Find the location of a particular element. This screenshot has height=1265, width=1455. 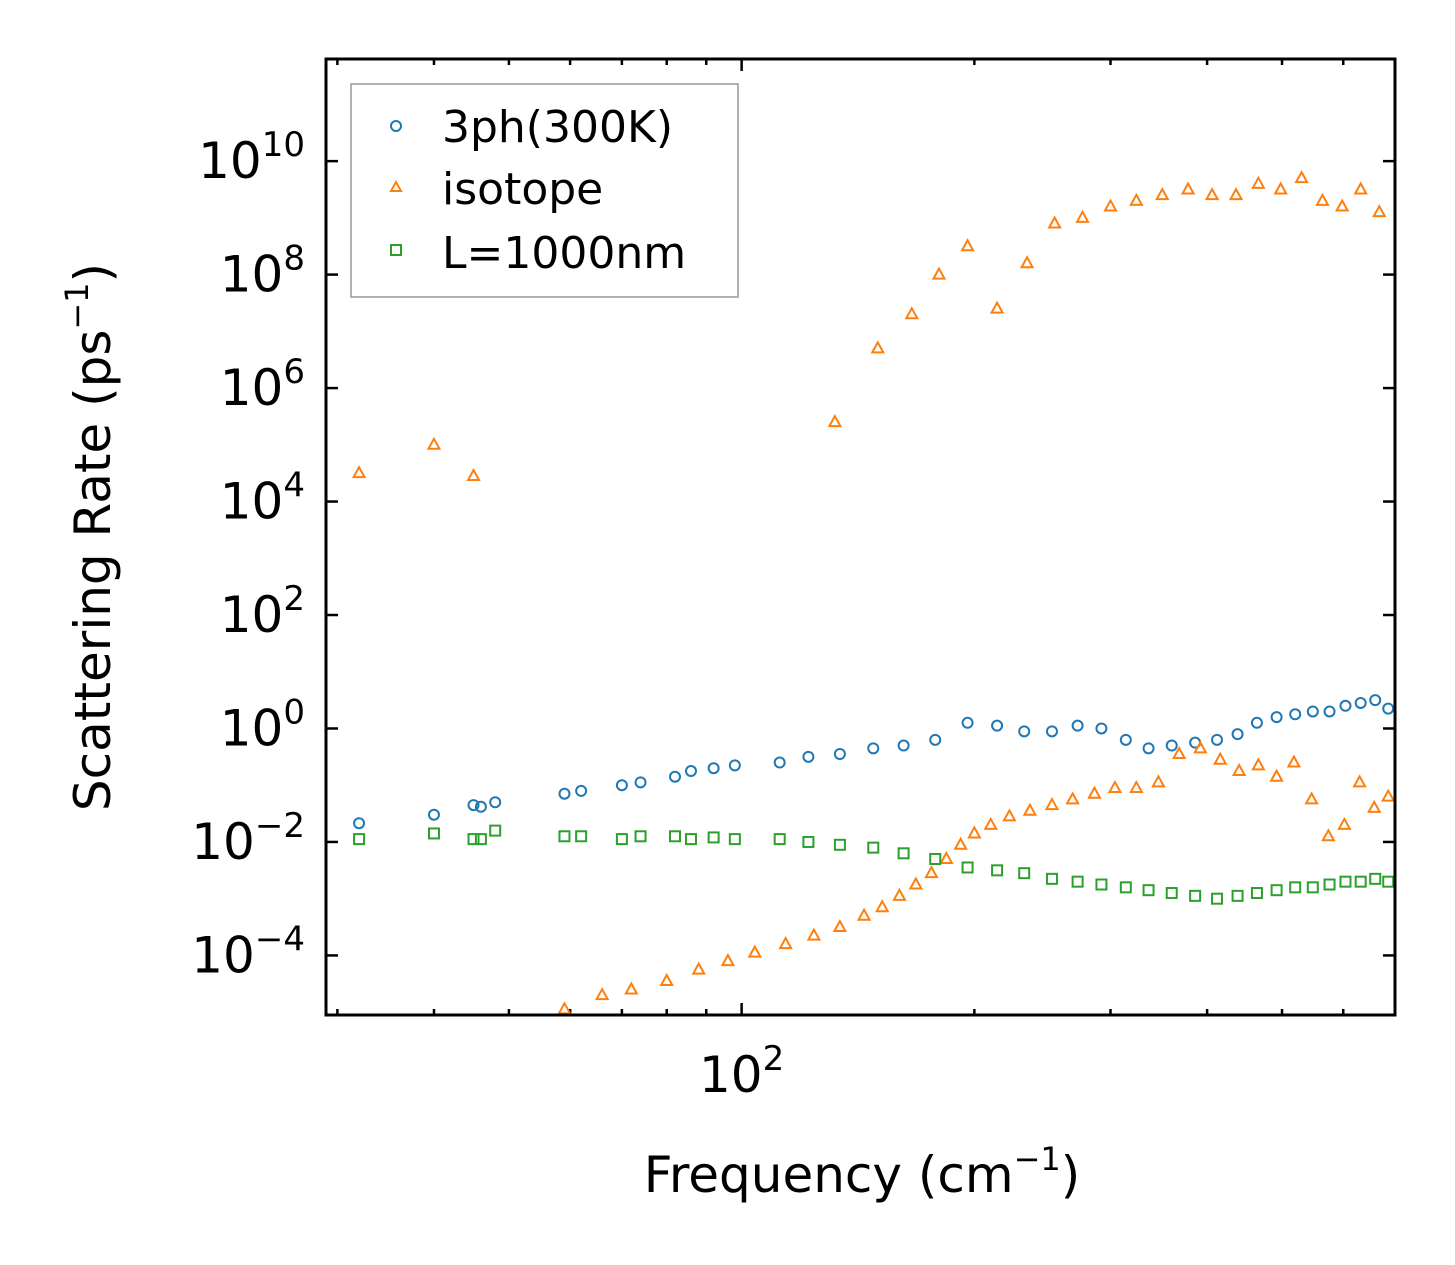

y-tick-label: 10⁴ is located at coordinates (262, 498).